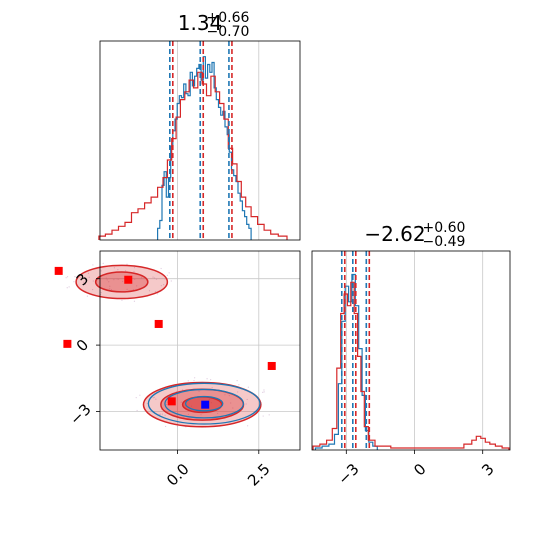  I want to click on hist1-title-sup: +0.66, so click(228, 18).